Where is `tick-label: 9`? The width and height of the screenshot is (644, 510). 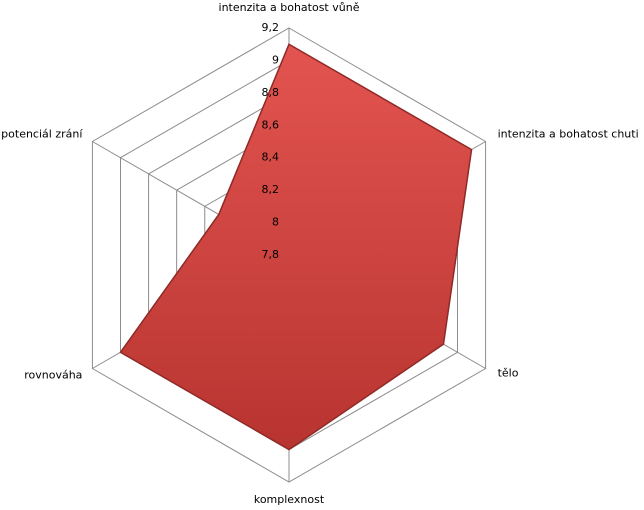
tick-label: 9 is located at coordinates (275, 59).